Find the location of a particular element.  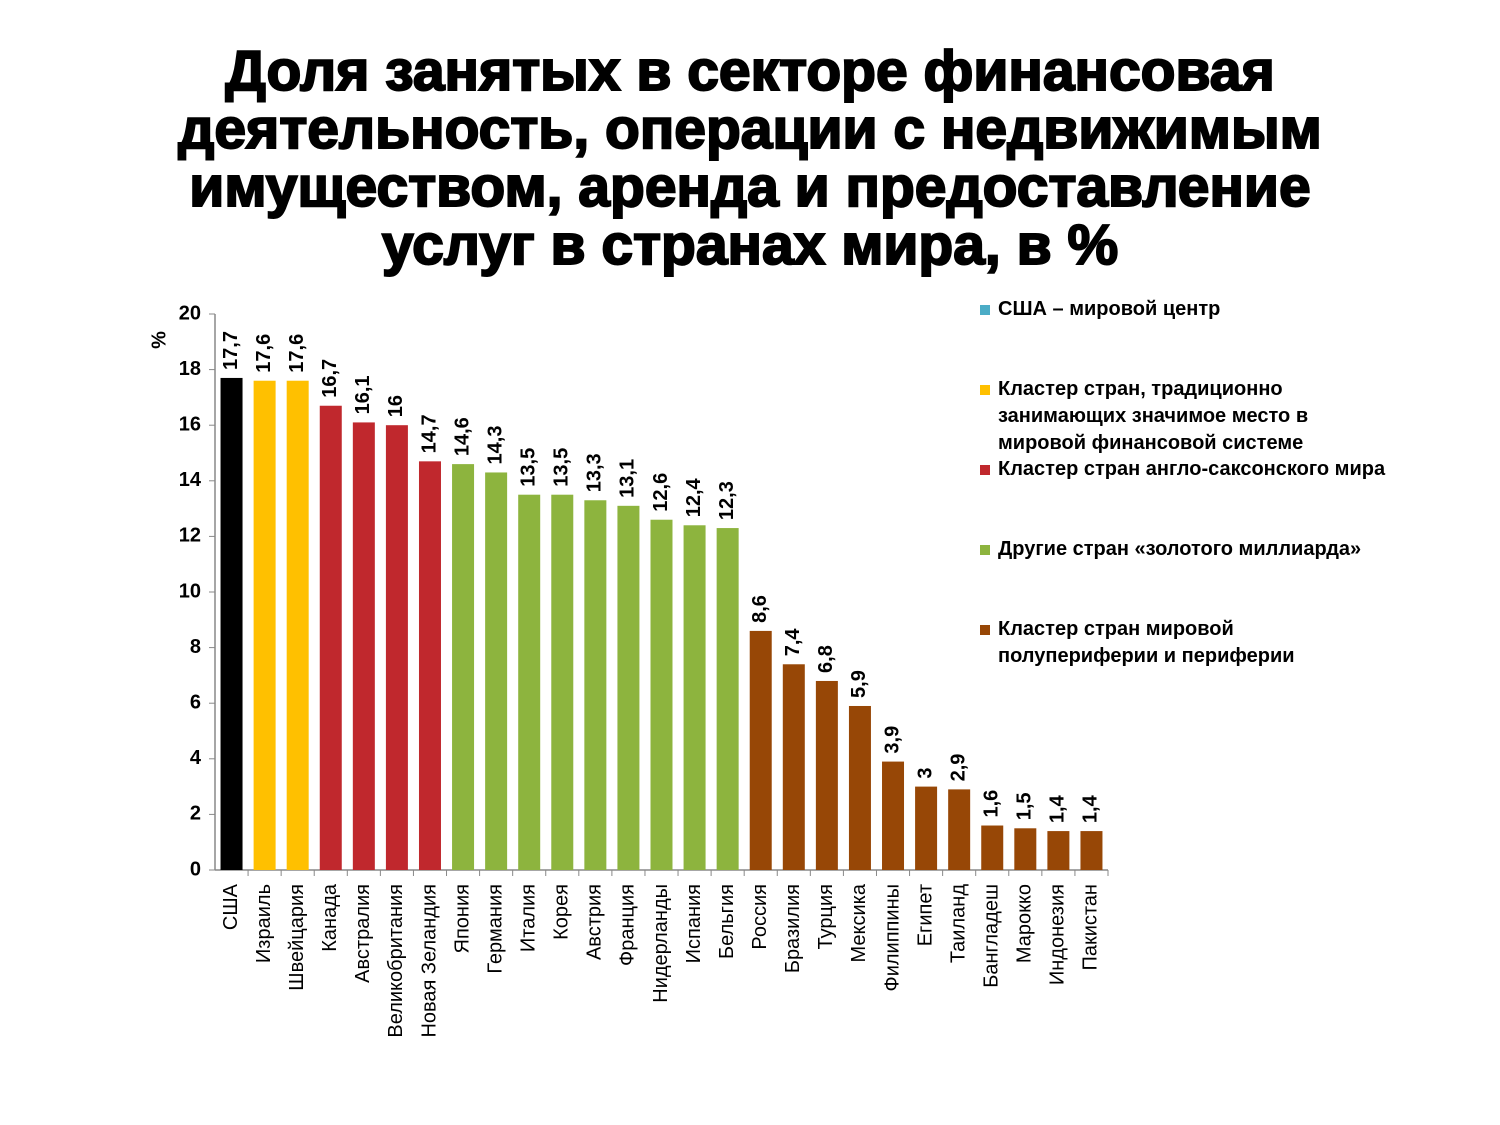

y-tick-label: 6 is located at coordinates (195, 702).